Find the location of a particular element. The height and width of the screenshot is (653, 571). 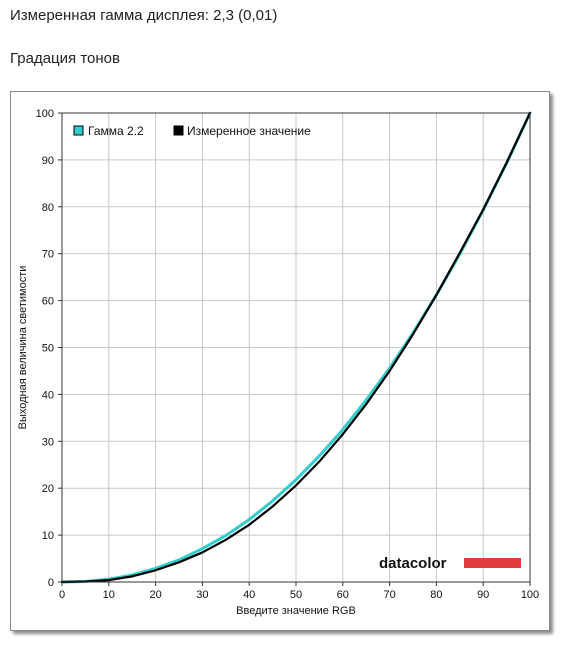

y-tick-label: 90 is located at coordinates (48, 161).